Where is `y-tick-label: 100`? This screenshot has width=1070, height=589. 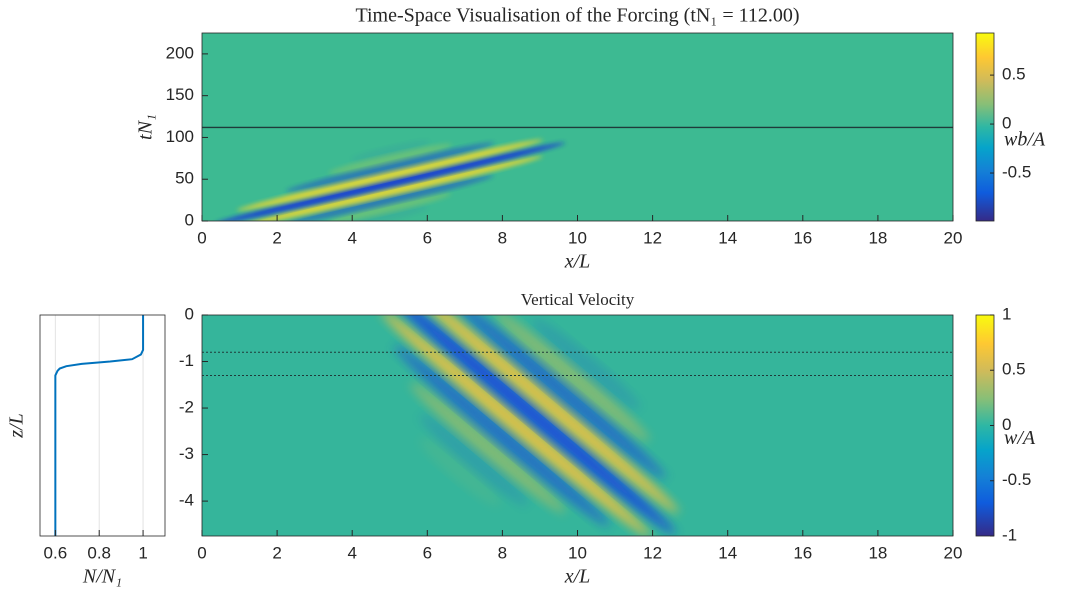 y-tick-label: 100 is located at coordinates (180, 136).